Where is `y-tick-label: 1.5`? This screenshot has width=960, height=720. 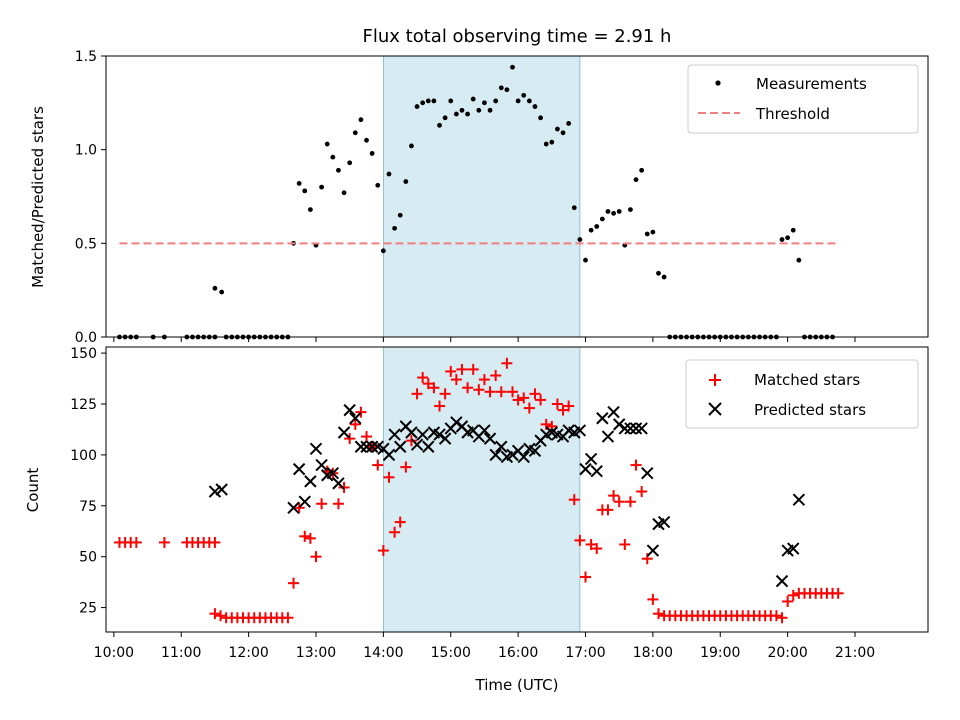 y-tick-label: 1.5 is located at coordinates (86, 57).